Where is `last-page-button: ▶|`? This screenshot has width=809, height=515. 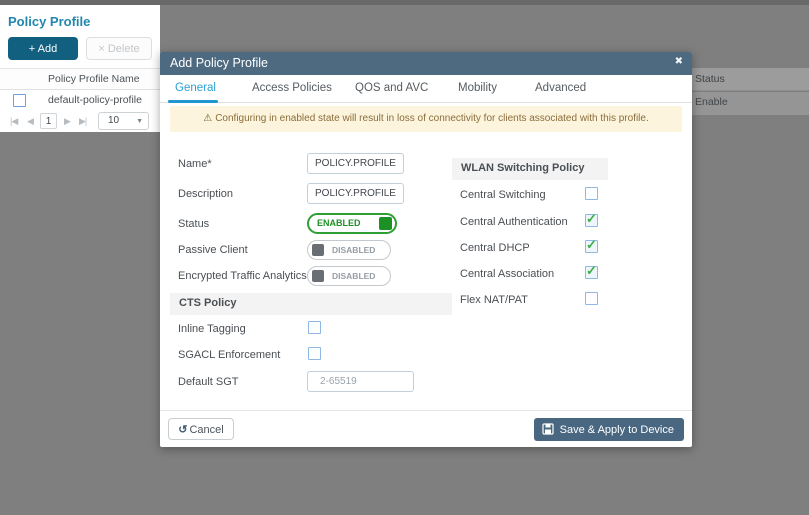
last-page-button: ▶| is located at coordinates (83, 121).